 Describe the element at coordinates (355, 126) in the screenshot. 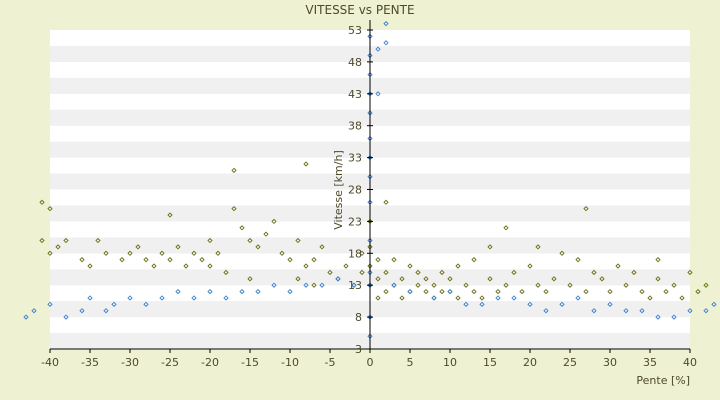

I see `y-tick-label: 38` at that location.